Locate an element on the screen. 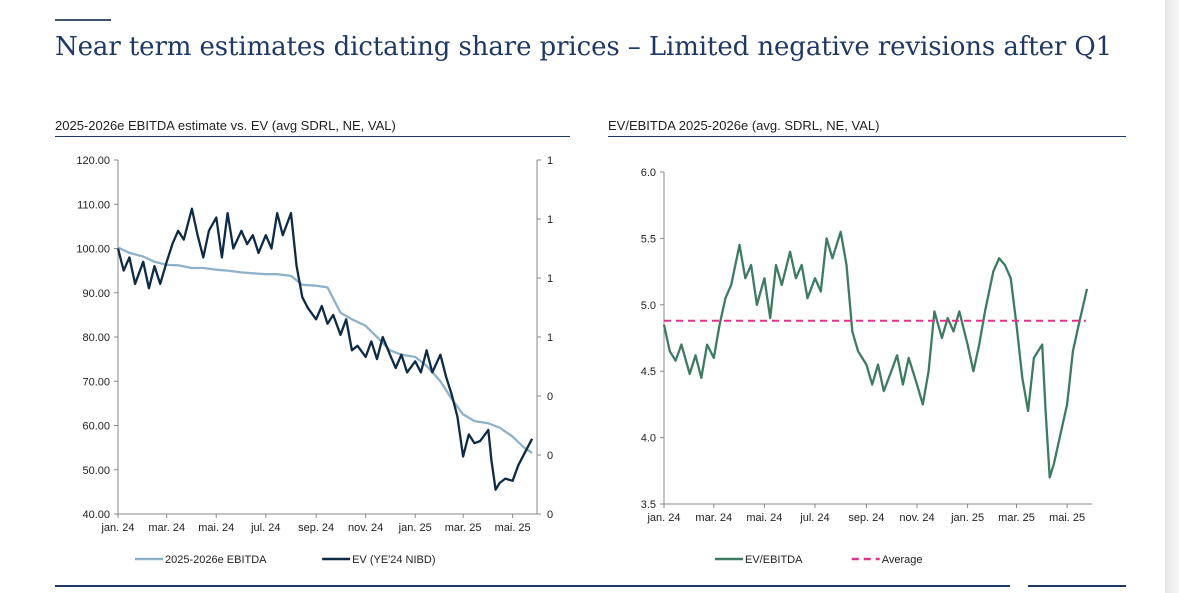 Image resolution: width=1179 pixels, height=593 pixels. y-tick-label: 50.00 is located at coordinates (96, 471).